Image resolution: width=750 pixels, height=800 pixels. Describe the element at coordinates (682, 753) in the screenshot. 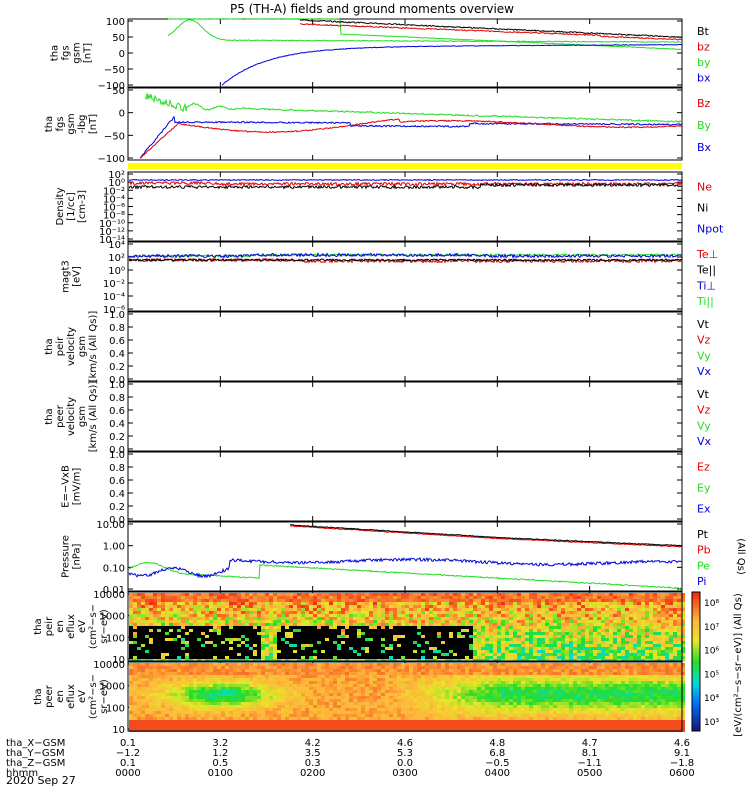

I see `x-value: 9.1` at that location.